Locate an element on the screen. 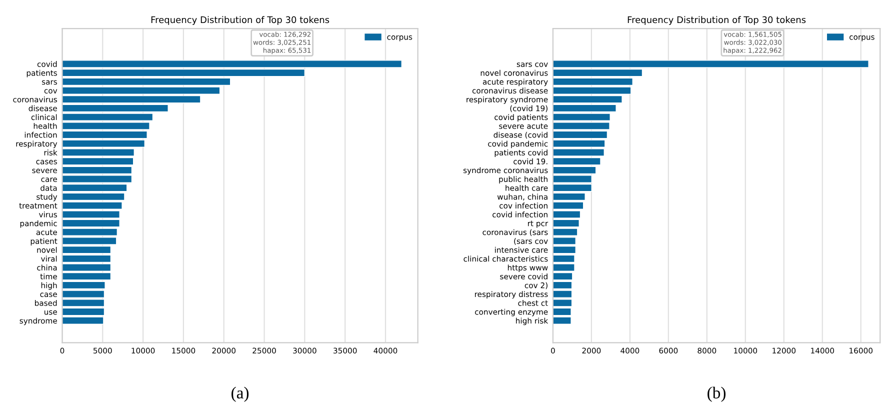  text: (a) is located at coordinates (240, 394).